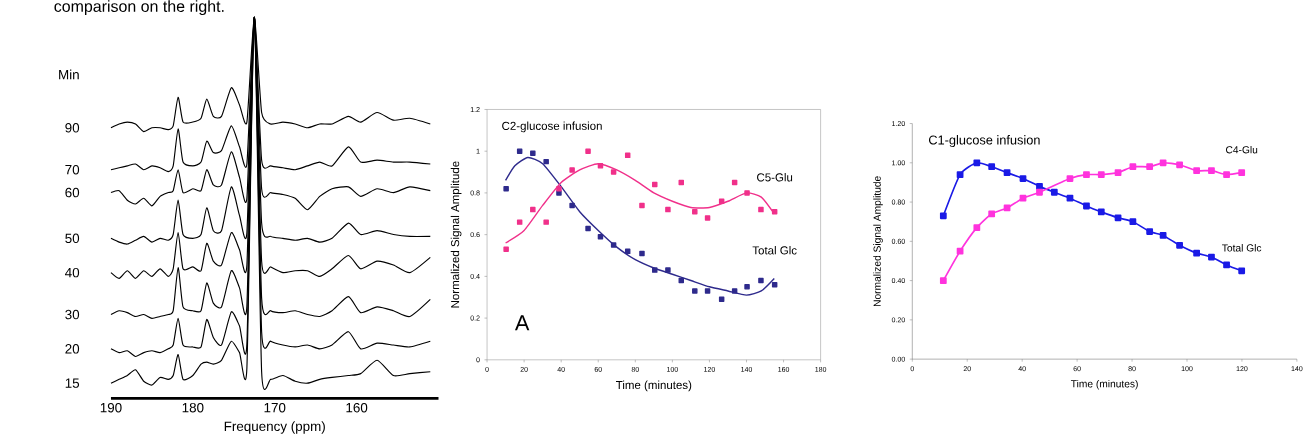  What do you see at coordinates (72, 238) in the screenshot?
I see `text: 50` at bounding box center [72, 238].